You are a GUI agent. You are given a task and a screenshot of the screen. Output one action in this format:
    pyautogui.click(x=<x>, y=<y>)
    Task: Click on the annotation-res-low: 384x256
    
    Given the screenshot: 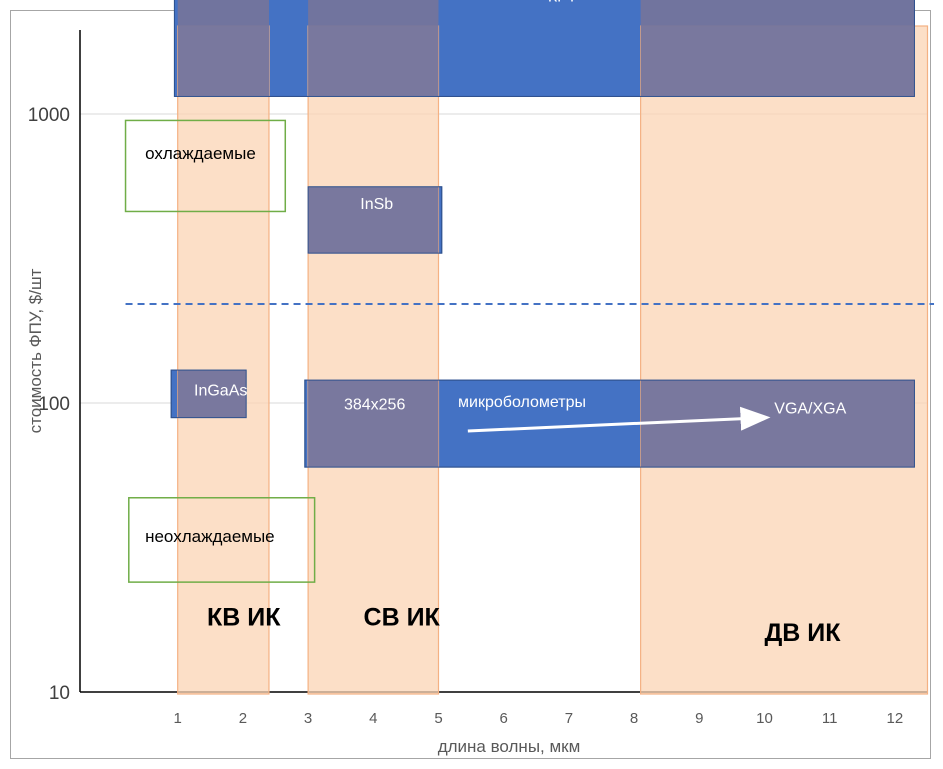 What is the action you would take?
    pyautogui.click(x=374, y=404)
    